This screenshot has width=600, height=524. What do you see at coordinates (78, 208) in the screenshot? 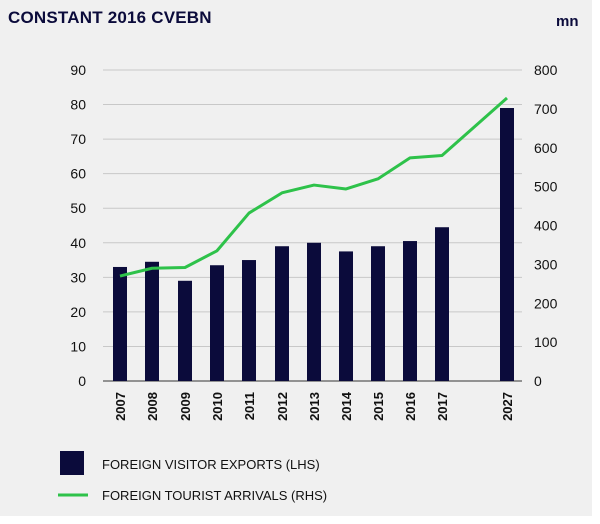
I see `left-tick-label: 50` at bounding box center [78, 208].